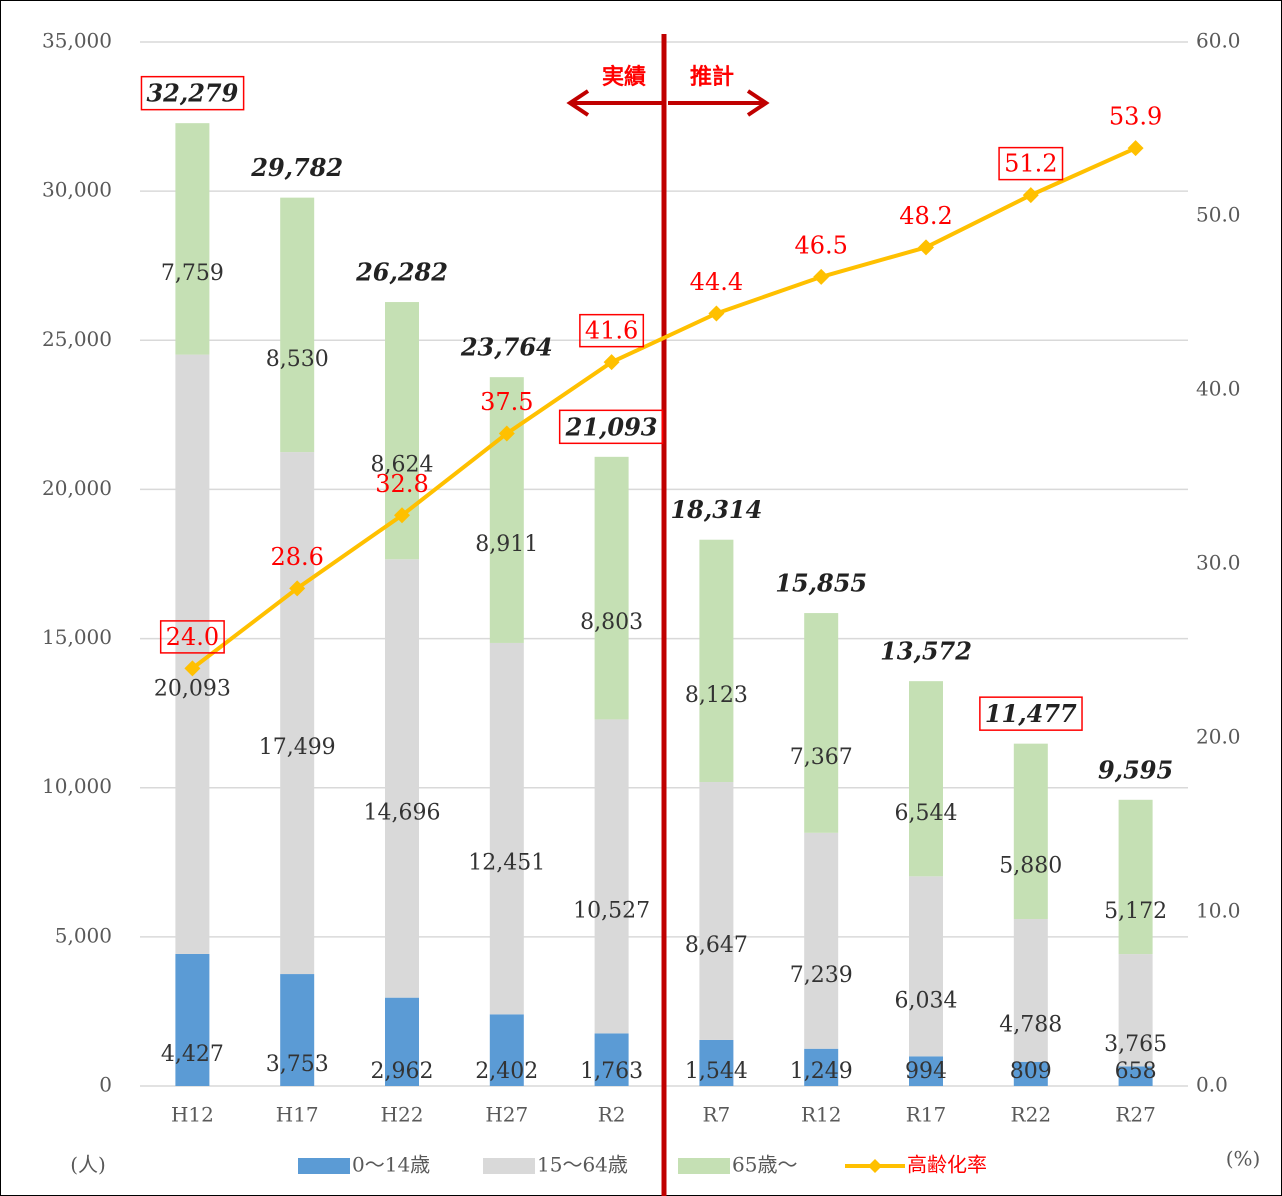  Describe the element at coordinates (192, 1115) in the screenshot. I see `x-tick-label: H12` at that location.